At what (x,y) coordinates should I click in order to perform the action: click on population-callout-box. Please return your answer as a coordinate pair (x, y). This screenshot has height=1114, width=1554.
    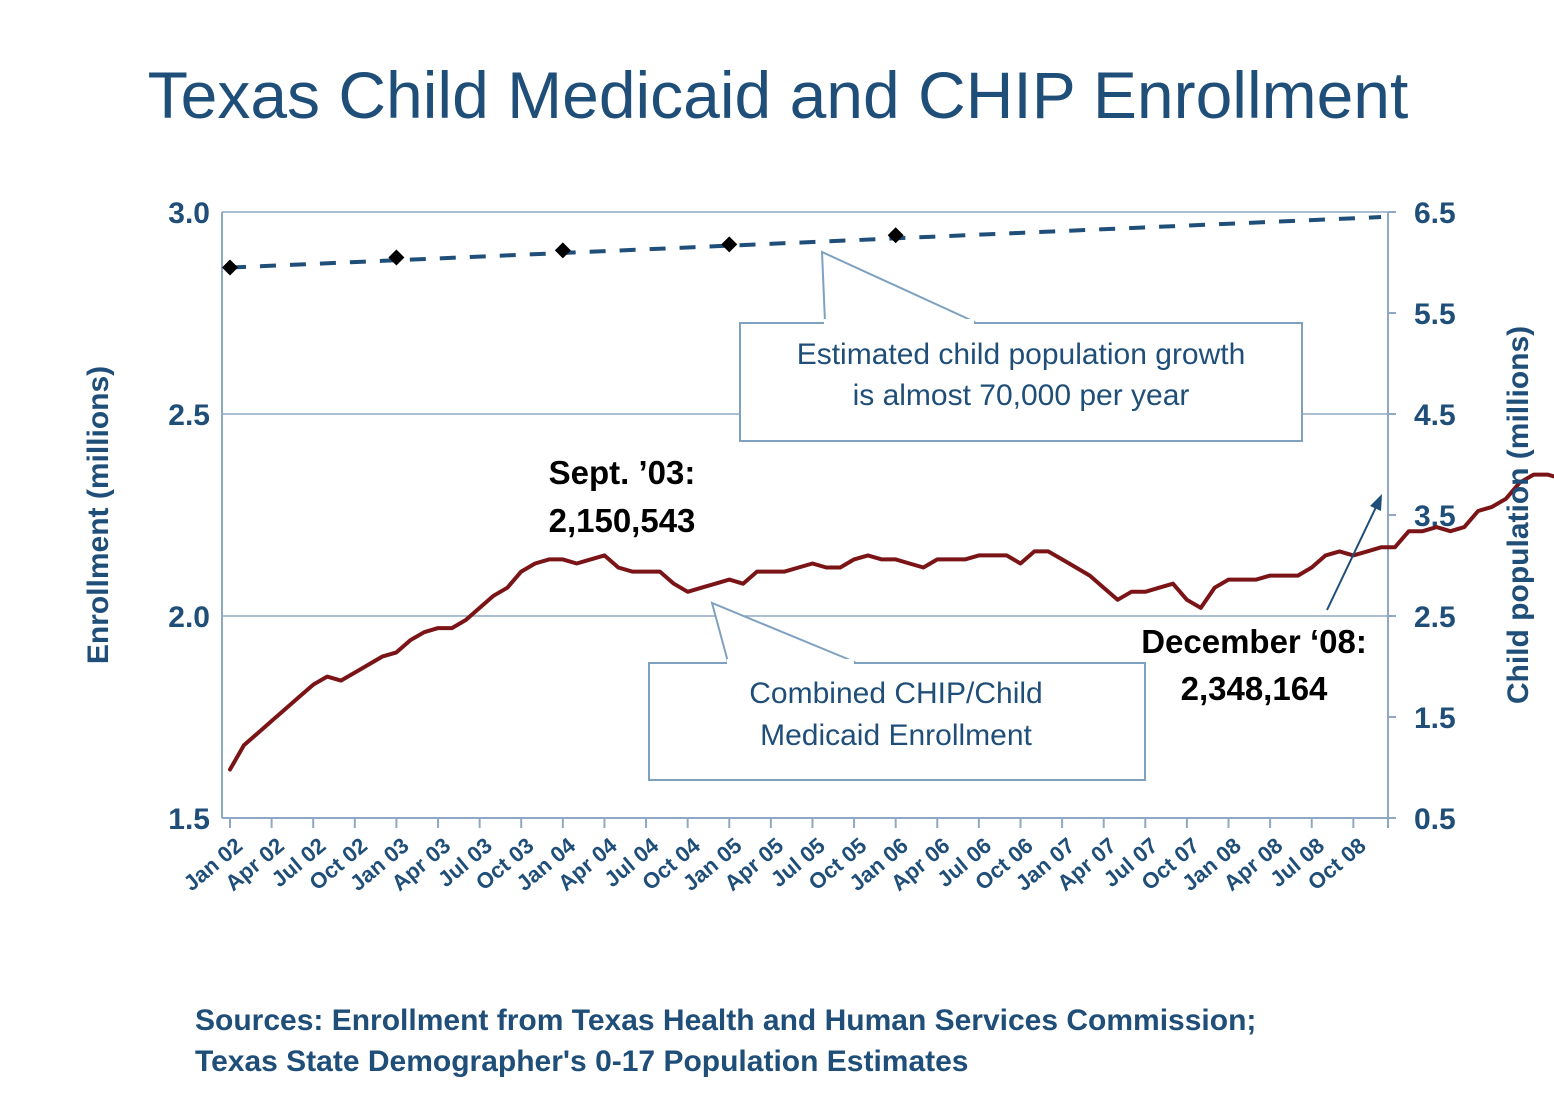
    Looking at the image, I should click on (1021, 382).